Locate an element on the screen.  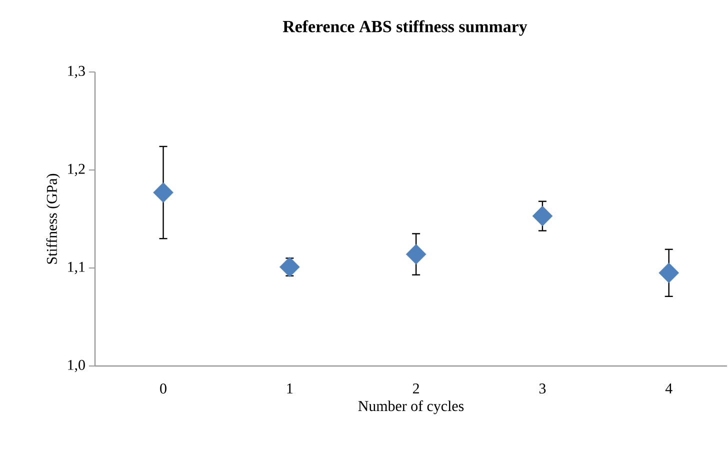
x-tick-label: 0 is located at coordinates (163, 389).